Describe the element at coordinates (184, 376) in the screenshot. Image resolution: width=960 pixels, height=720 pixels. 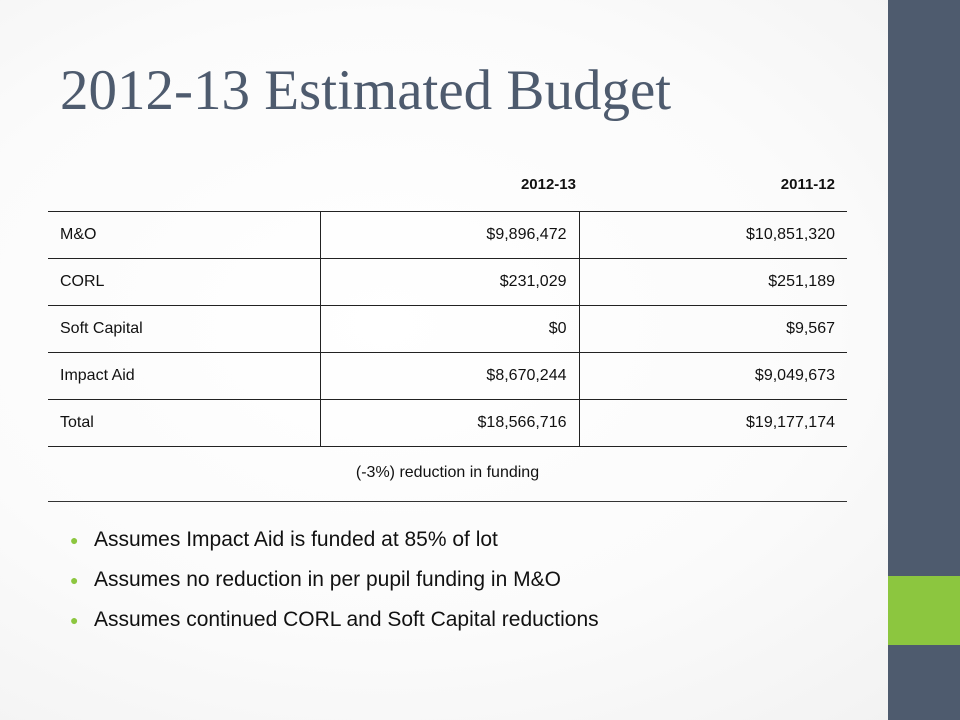
I see `row-label: Impact Aid` at that location.